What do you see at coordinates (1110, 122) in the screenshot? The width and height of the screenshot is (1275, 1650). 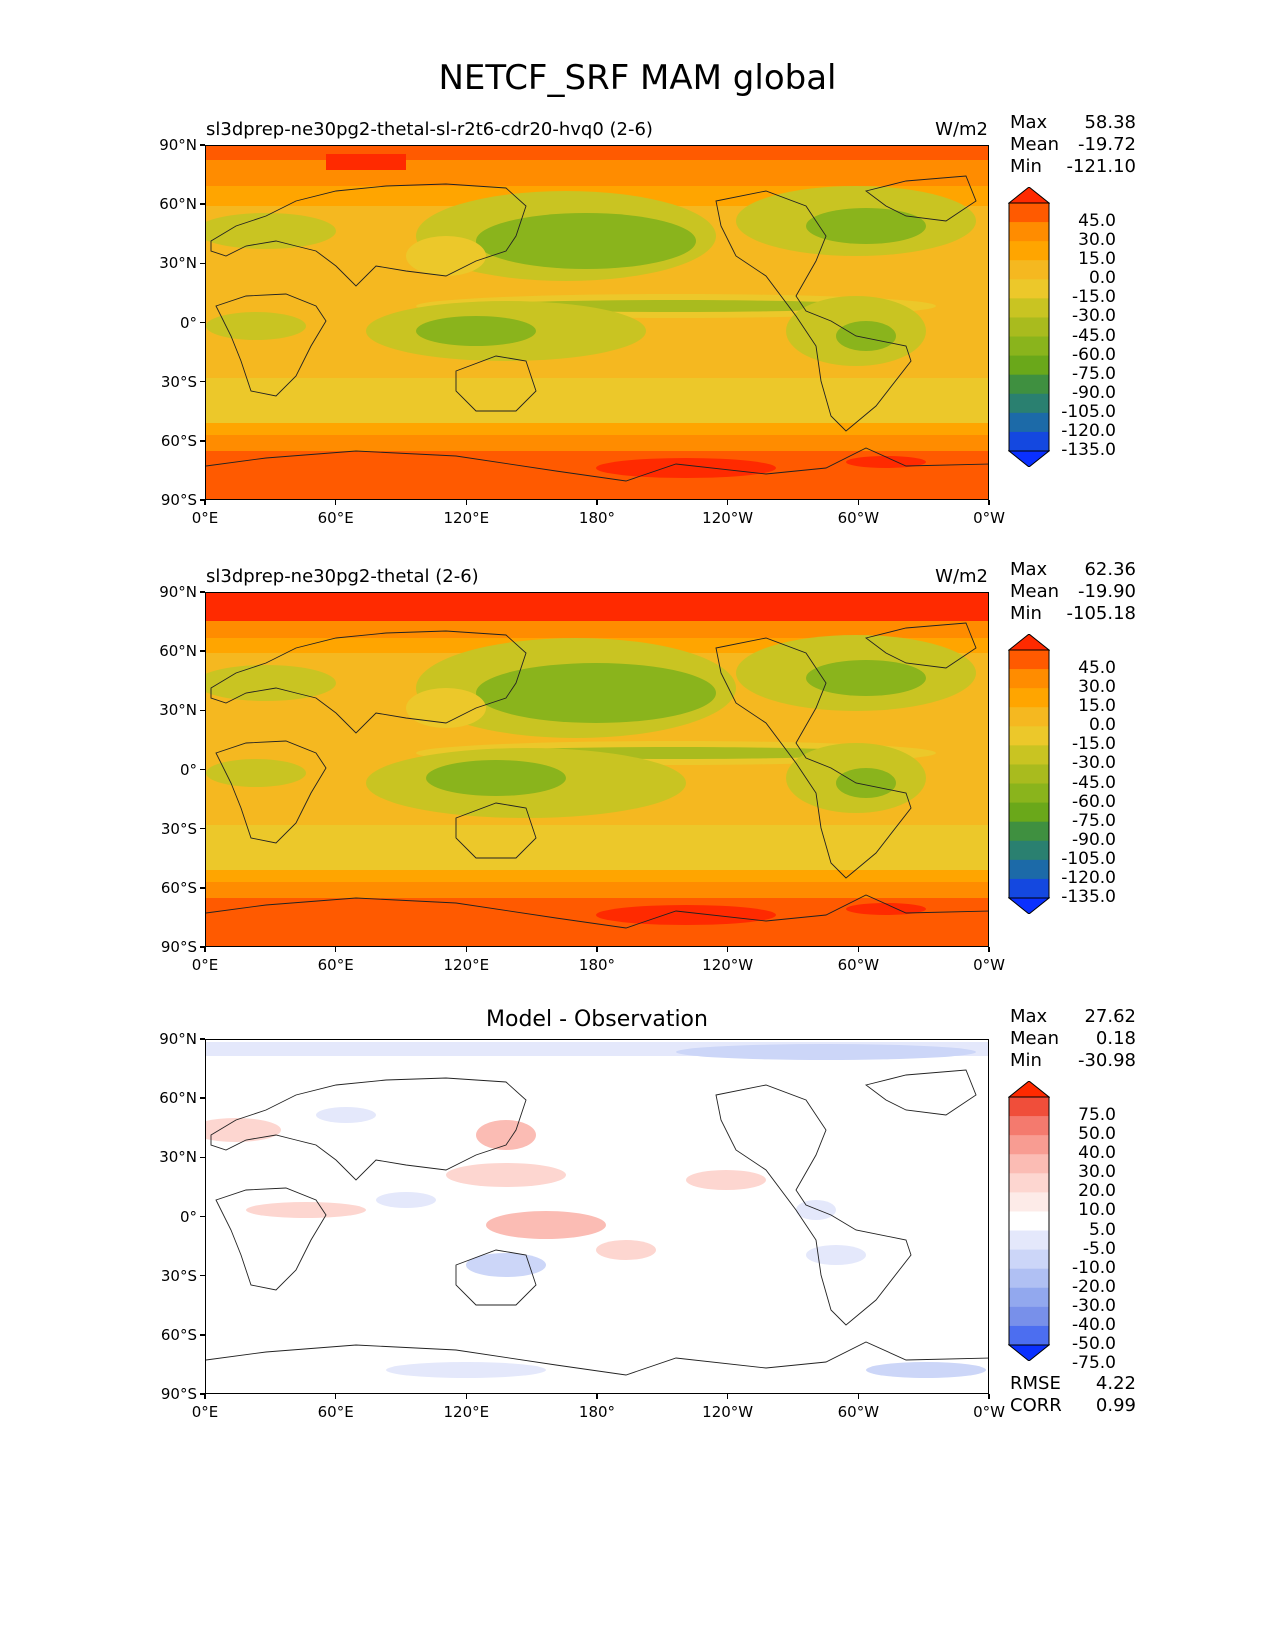 I see `max-value: 58.38` at bounding box center [1110, 122].